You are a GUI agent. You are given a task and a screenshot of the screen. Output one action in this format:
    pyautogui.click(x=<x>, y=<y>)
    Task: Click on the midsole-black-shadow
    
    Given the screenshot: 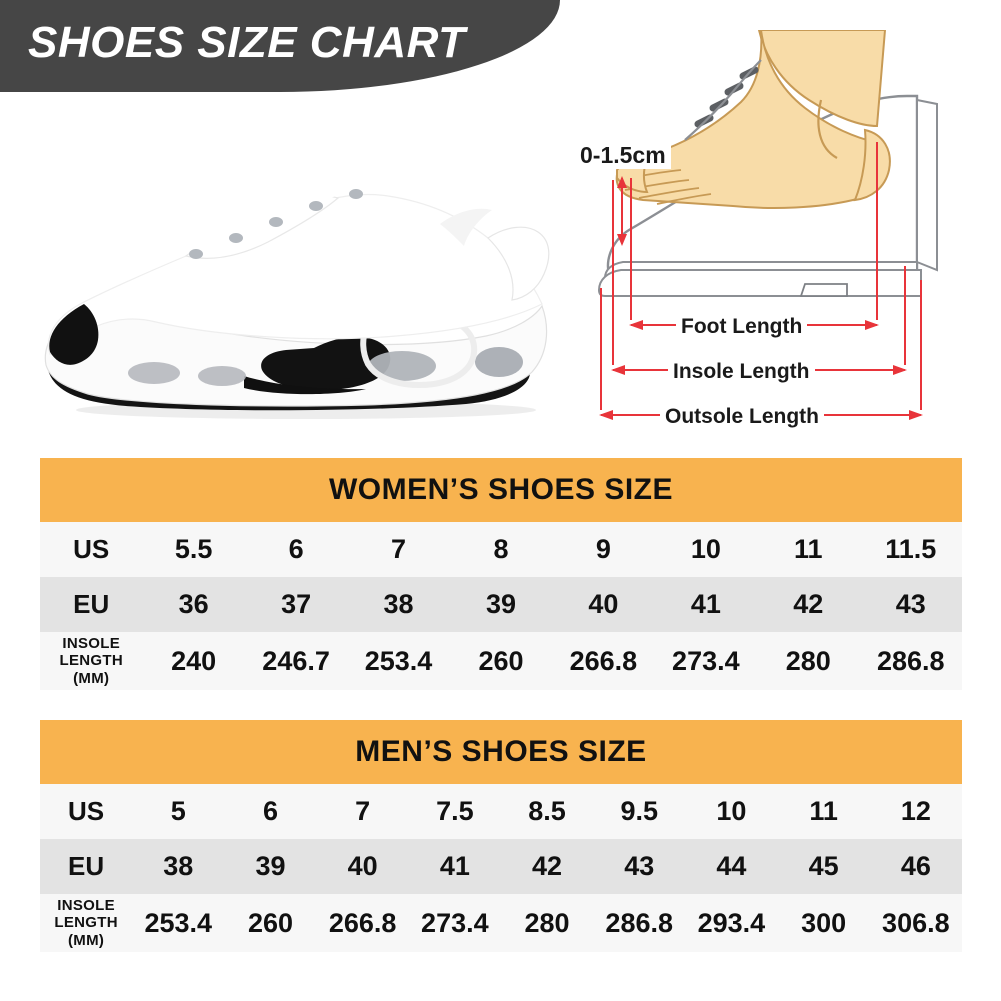 What is the action you would take?
    pyautogui.click(x=305, y=385)
    